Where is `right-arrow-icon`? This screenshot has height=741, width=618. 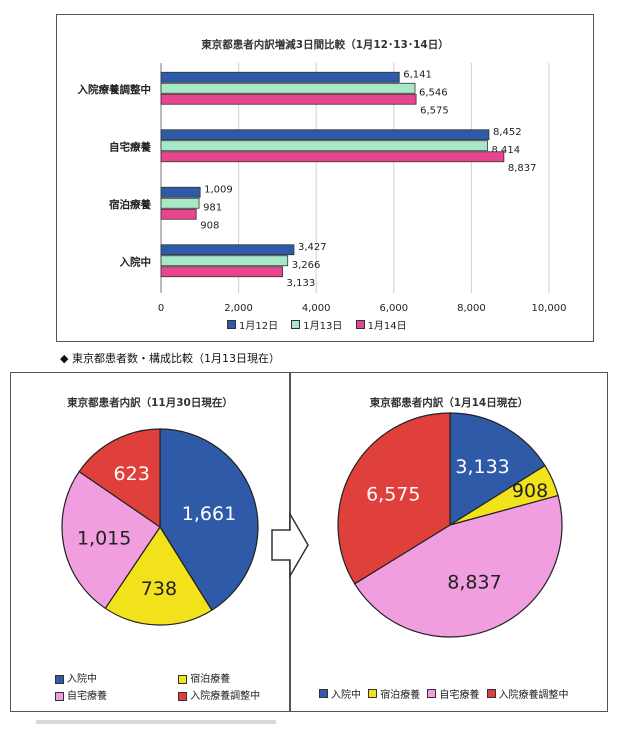
right-arrow-icon is located at coordinates (290, 545).